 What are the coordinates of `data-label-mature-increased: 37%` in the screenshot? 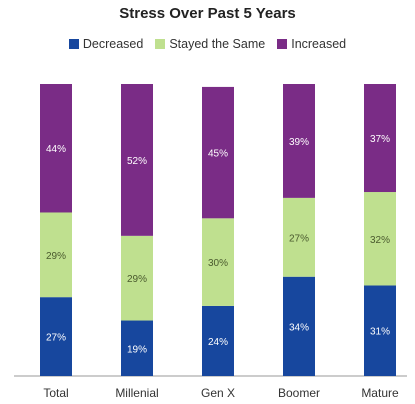 It's located at (380, 139).